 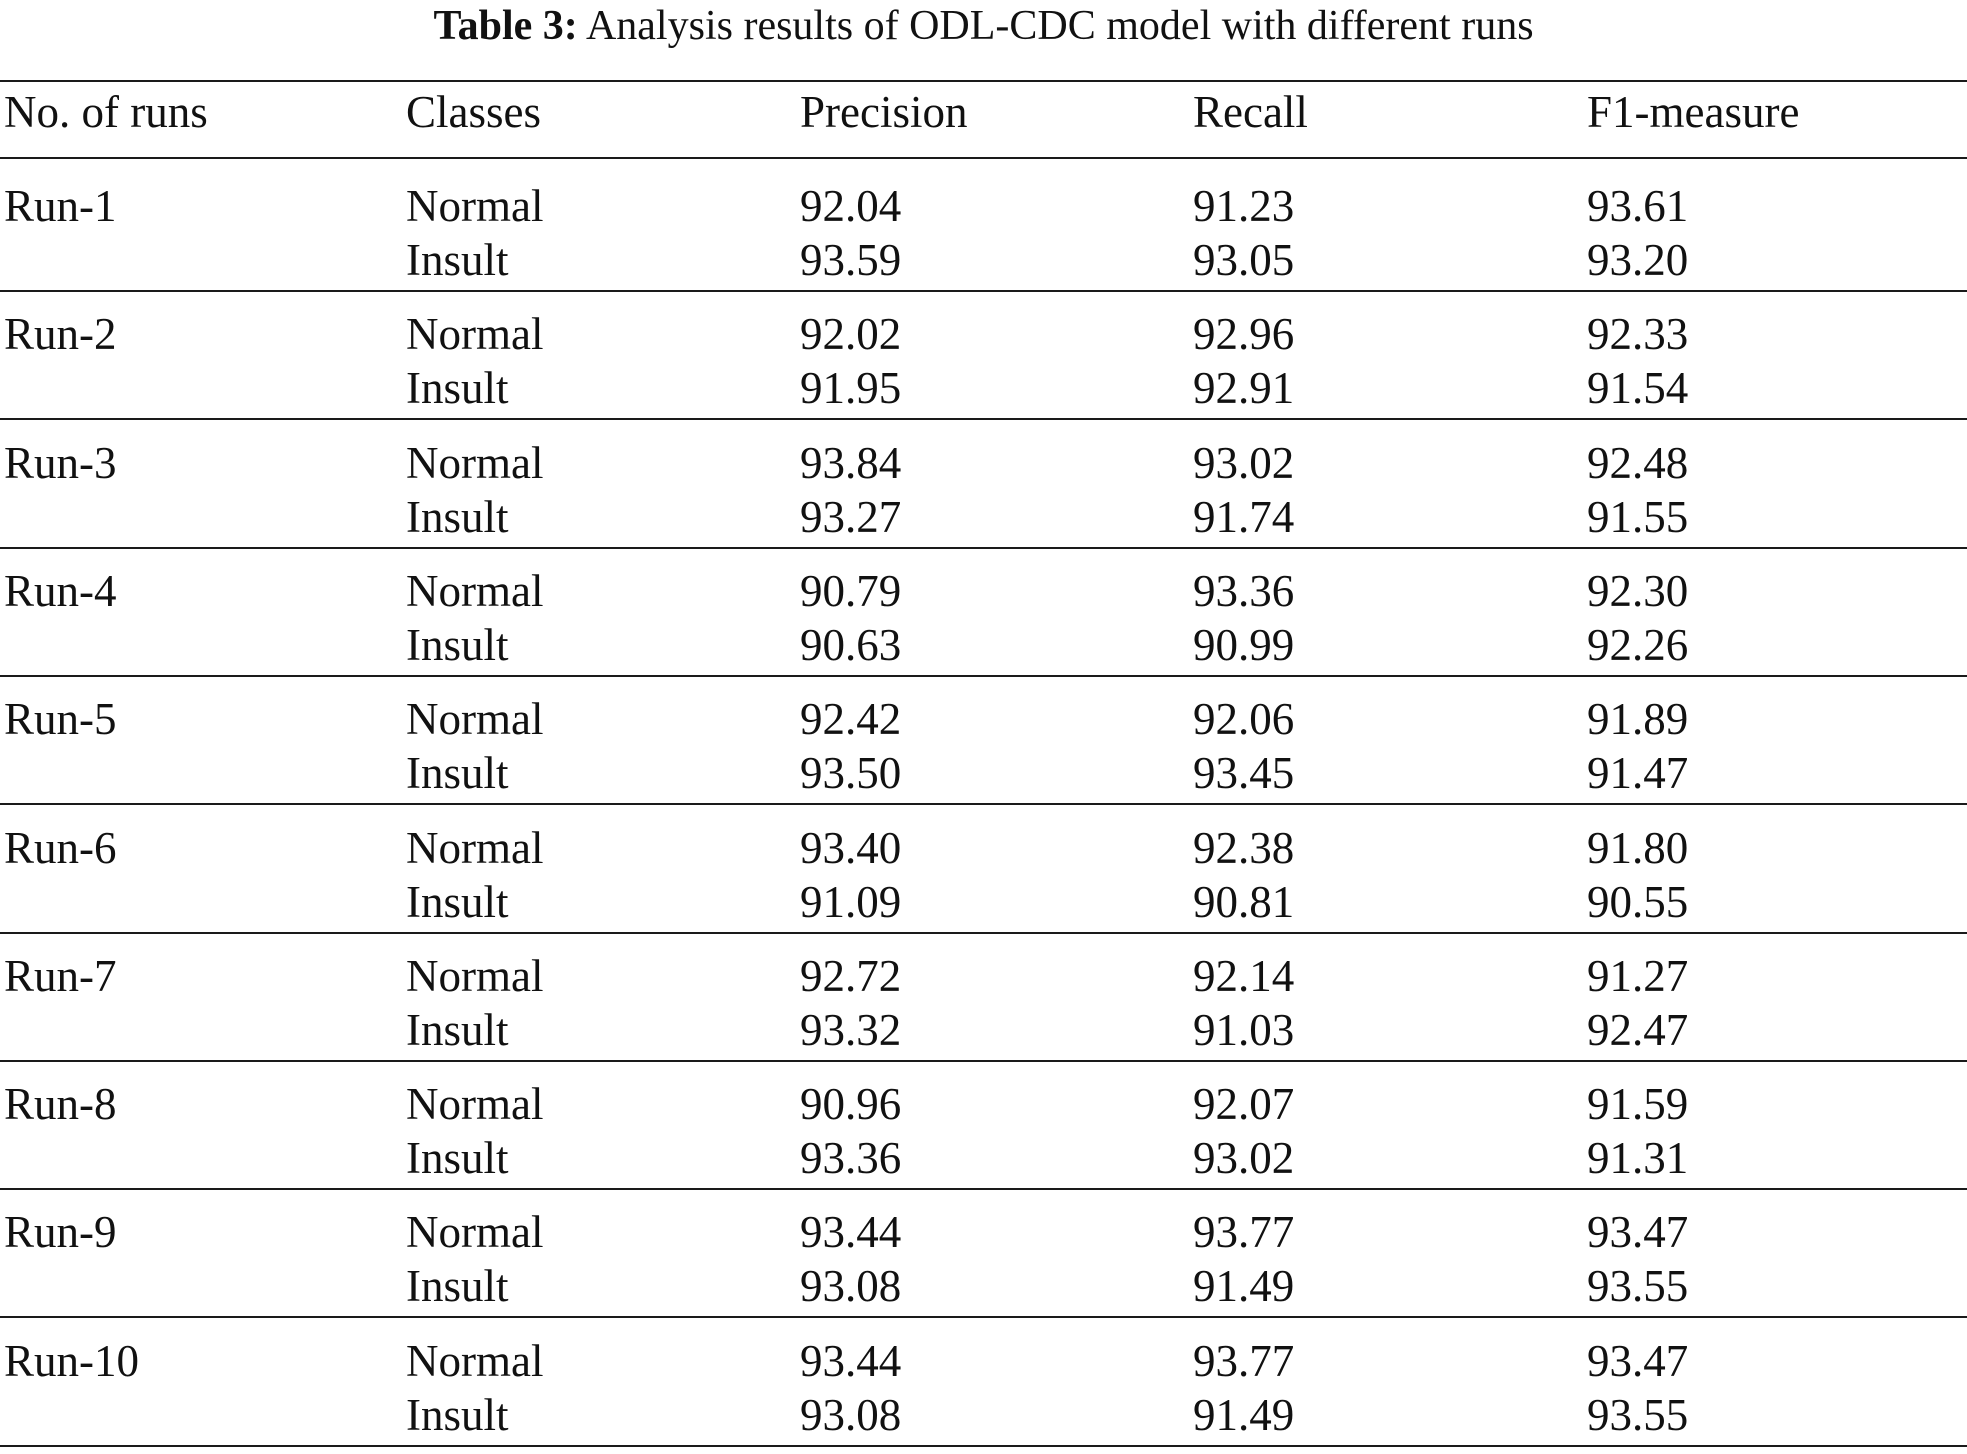 What do you see at coordinates (983, 158) in the screenshot?
I see `header-rule` at bounding box center [983, 158].